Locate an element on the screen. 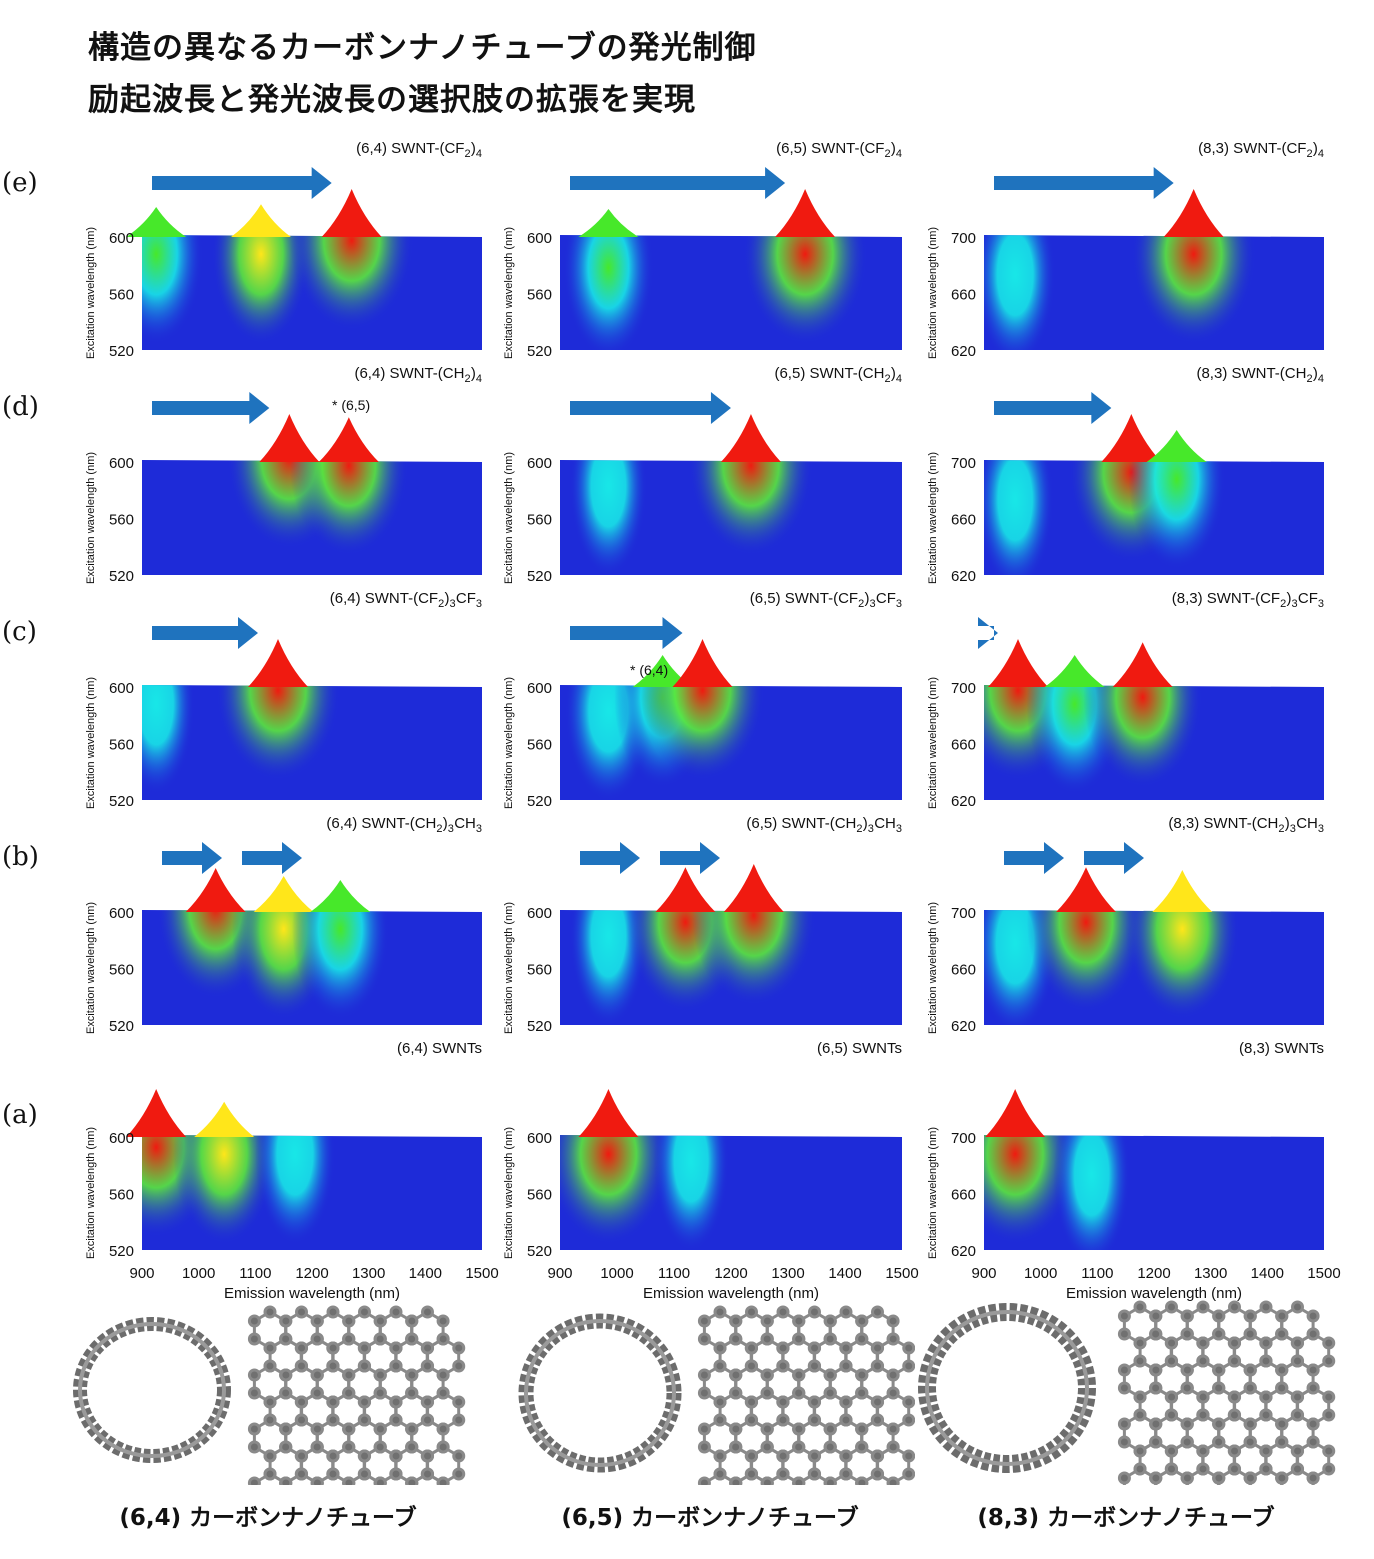 The image size is (1374, 1559). x-tick-label: 1400 is located at coordinates (425, 1273).